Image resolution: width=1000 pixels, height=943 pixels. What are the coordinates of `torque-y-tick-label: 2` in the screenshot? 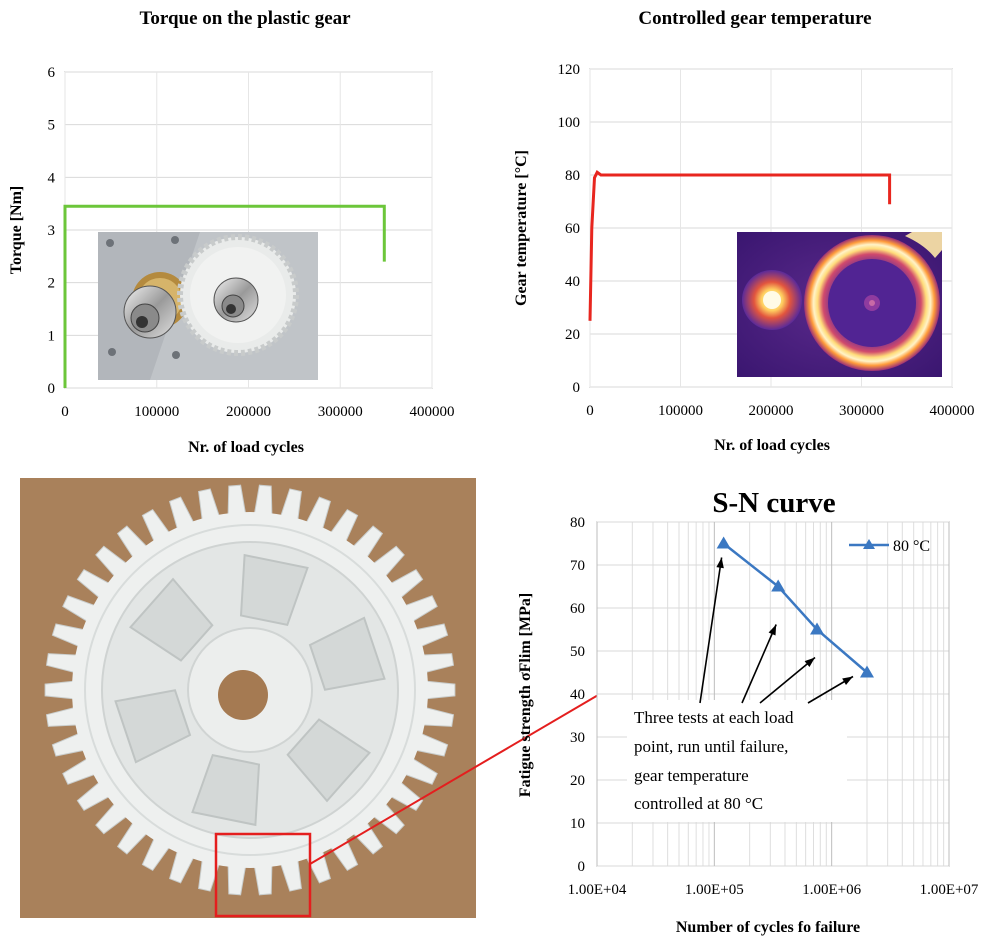 It's located at (52, 284).